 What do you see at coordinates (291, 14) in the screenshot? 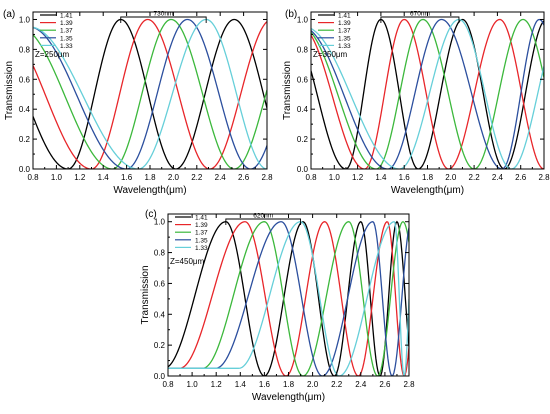
I see `panel-label: (b)` at bounding box center [291, 14].